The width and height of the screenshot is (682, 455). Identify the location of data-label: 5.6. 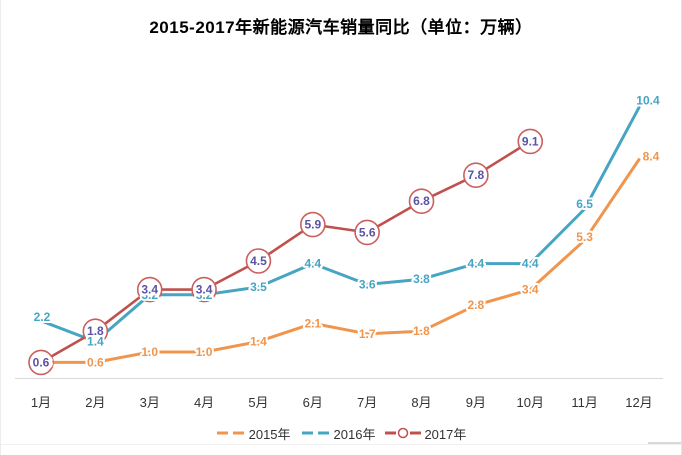
(367, 232).